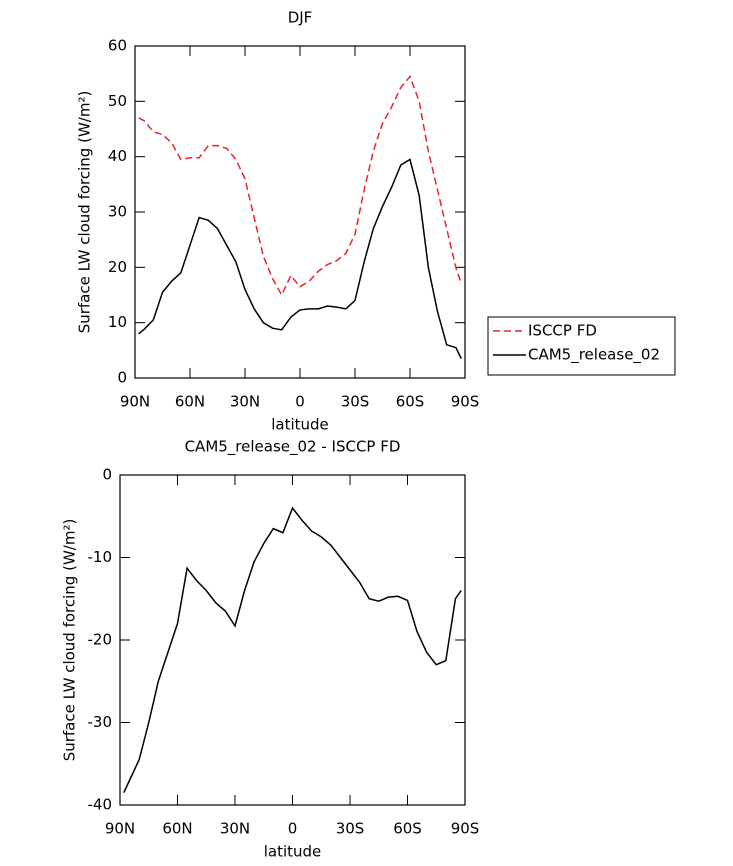  Describe the element at coordinates (100, 557) in the screenshot. I see `y-tick-label: -10` at that location.